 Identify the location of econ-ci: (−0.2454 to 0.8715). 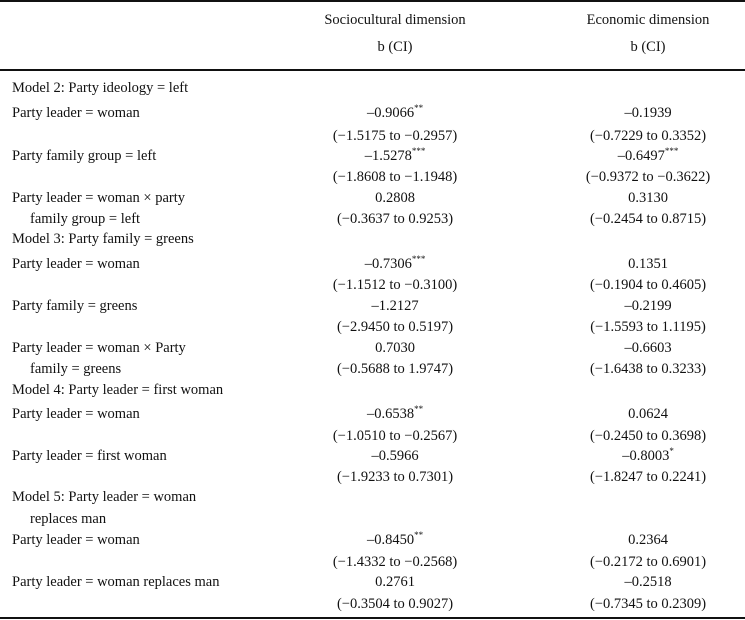
(648, 219).